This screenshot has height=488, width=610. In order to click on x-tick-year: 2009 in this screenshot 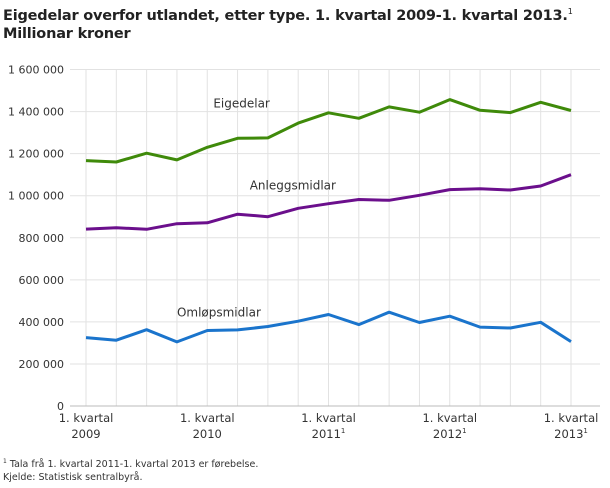, I will do `click(85, 434)`.